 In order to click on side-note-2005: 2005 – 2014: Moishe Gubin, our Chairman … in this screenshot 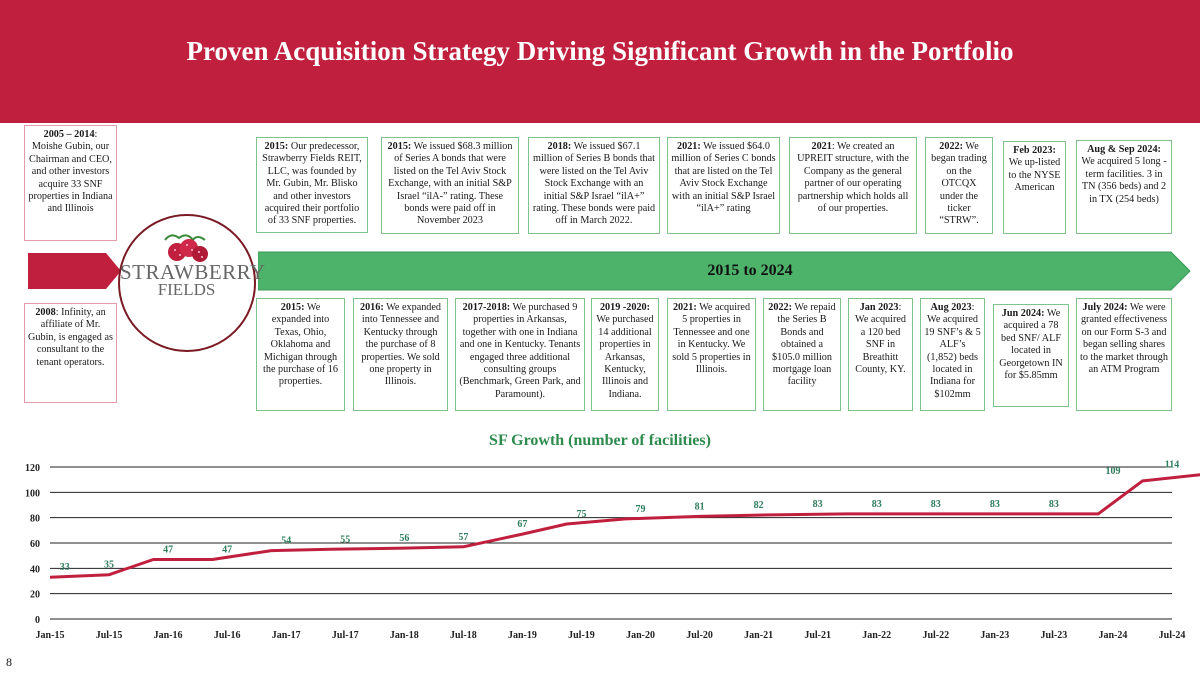, I will do `click(70, 183)`.